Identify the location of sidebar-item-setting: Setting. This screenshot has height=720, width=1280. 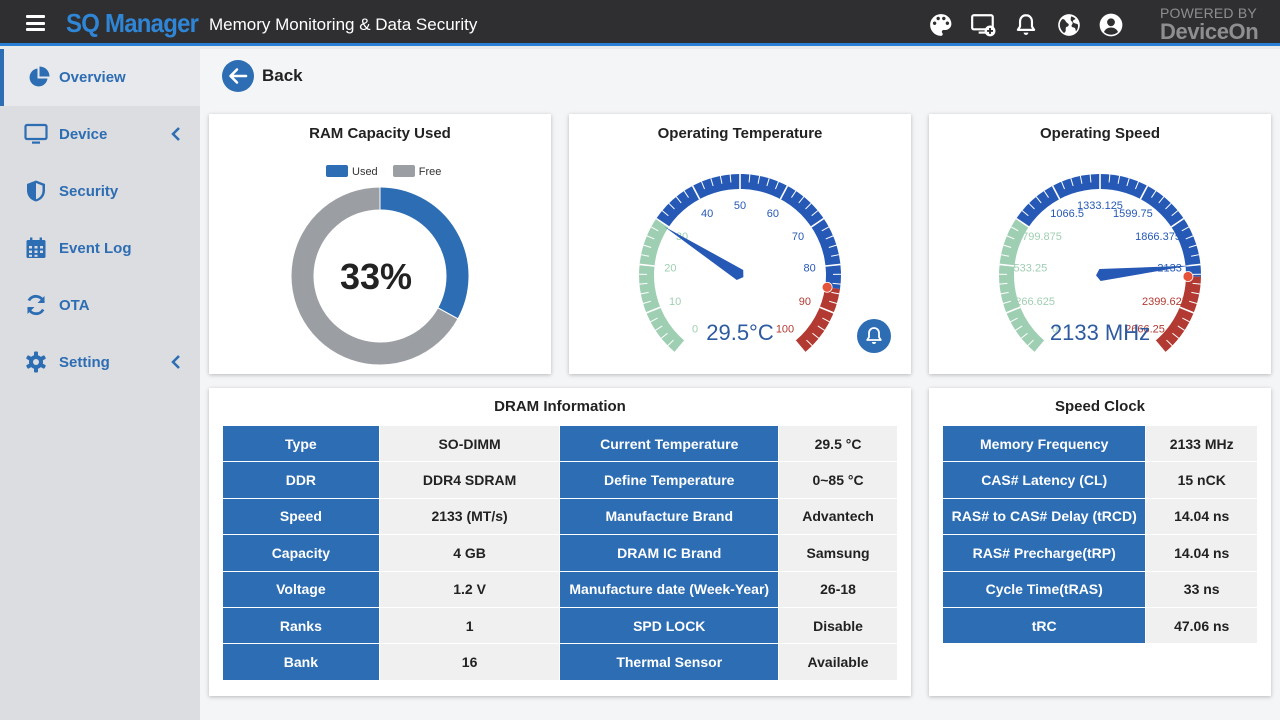
(100, 362).